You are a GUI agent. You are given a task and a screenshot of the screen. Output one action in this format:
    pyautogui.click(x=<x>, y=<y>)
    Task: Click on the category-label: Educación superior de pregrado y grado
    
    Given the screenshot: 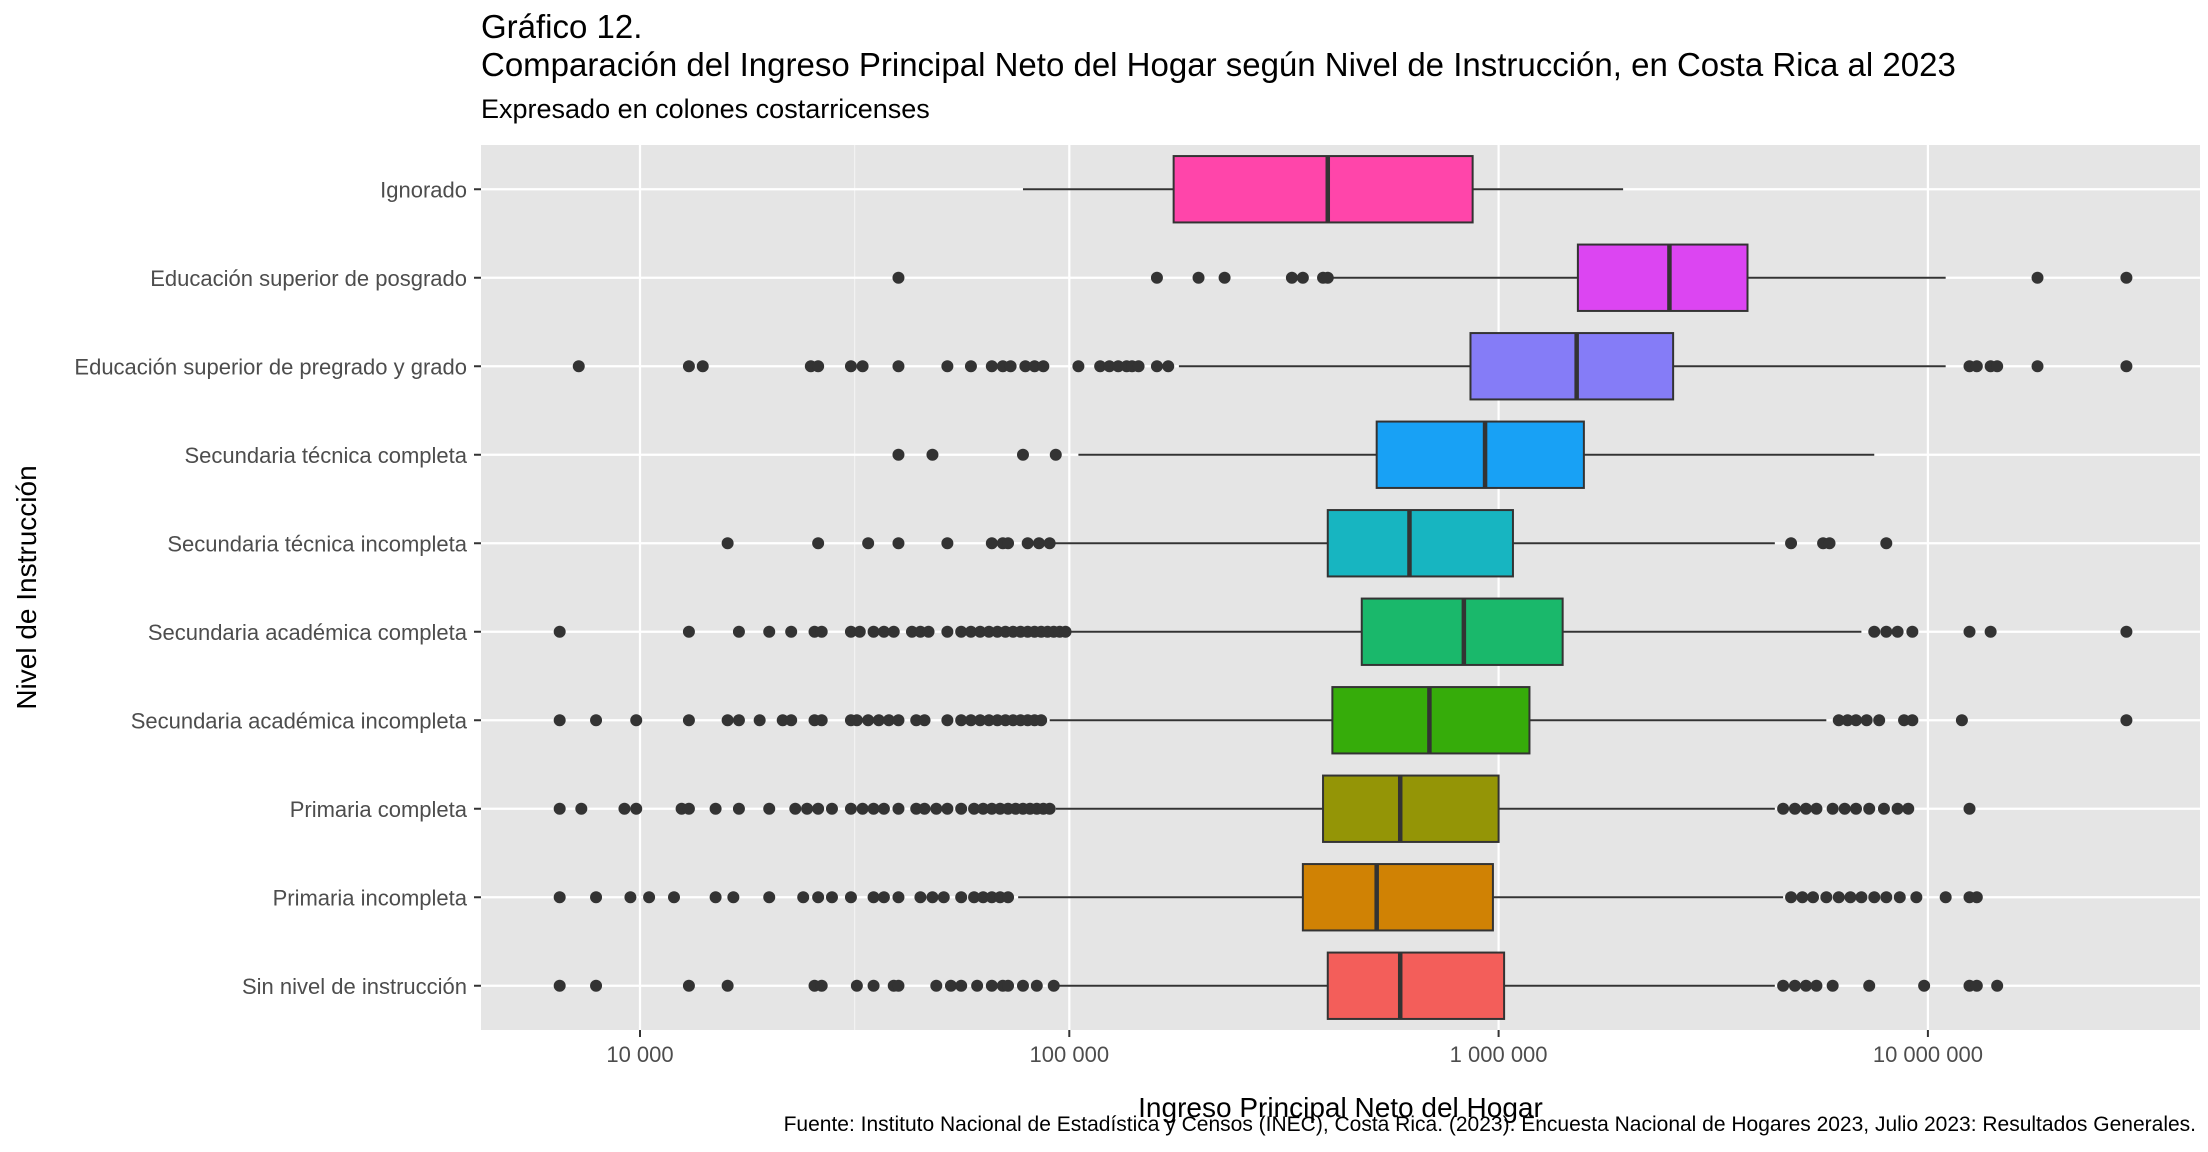 What is the action you would take?
    pyautogui.click(x=270, y=366)
    